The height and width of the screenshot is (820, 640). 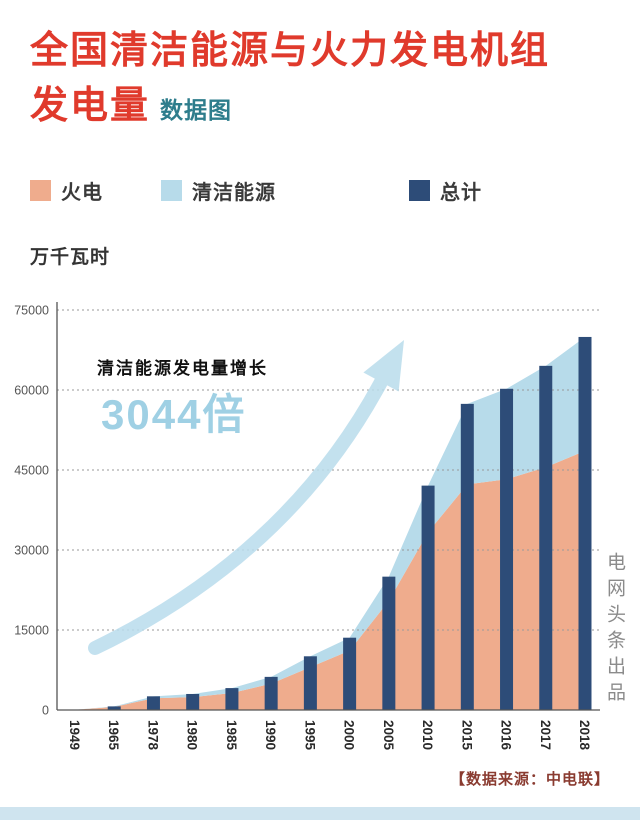 What do you see at coordinates (506, 735) in the screenshot?
I see `svg-text: 2016` at bounding box center [506, 735].